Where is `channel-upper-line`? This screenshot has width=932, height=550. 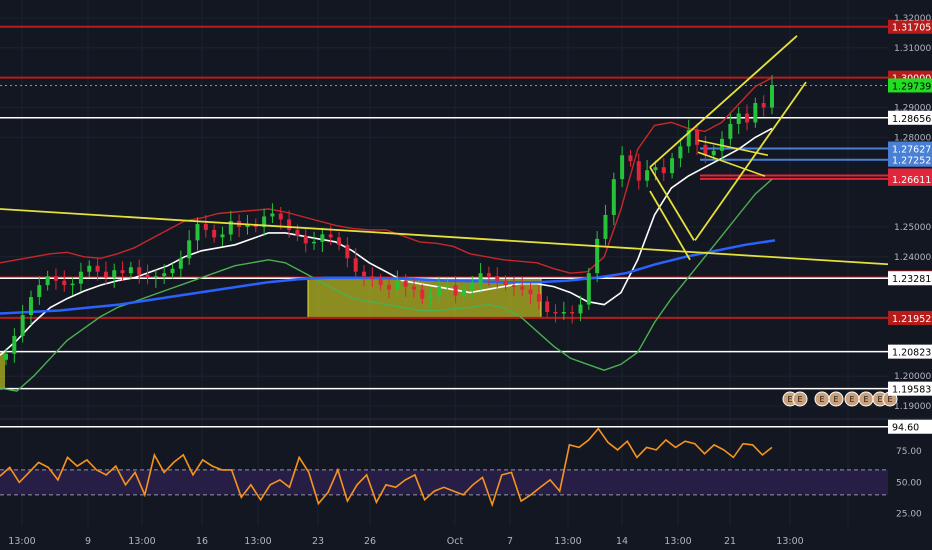
channel-upper-line is located at coordinates (723, 101).